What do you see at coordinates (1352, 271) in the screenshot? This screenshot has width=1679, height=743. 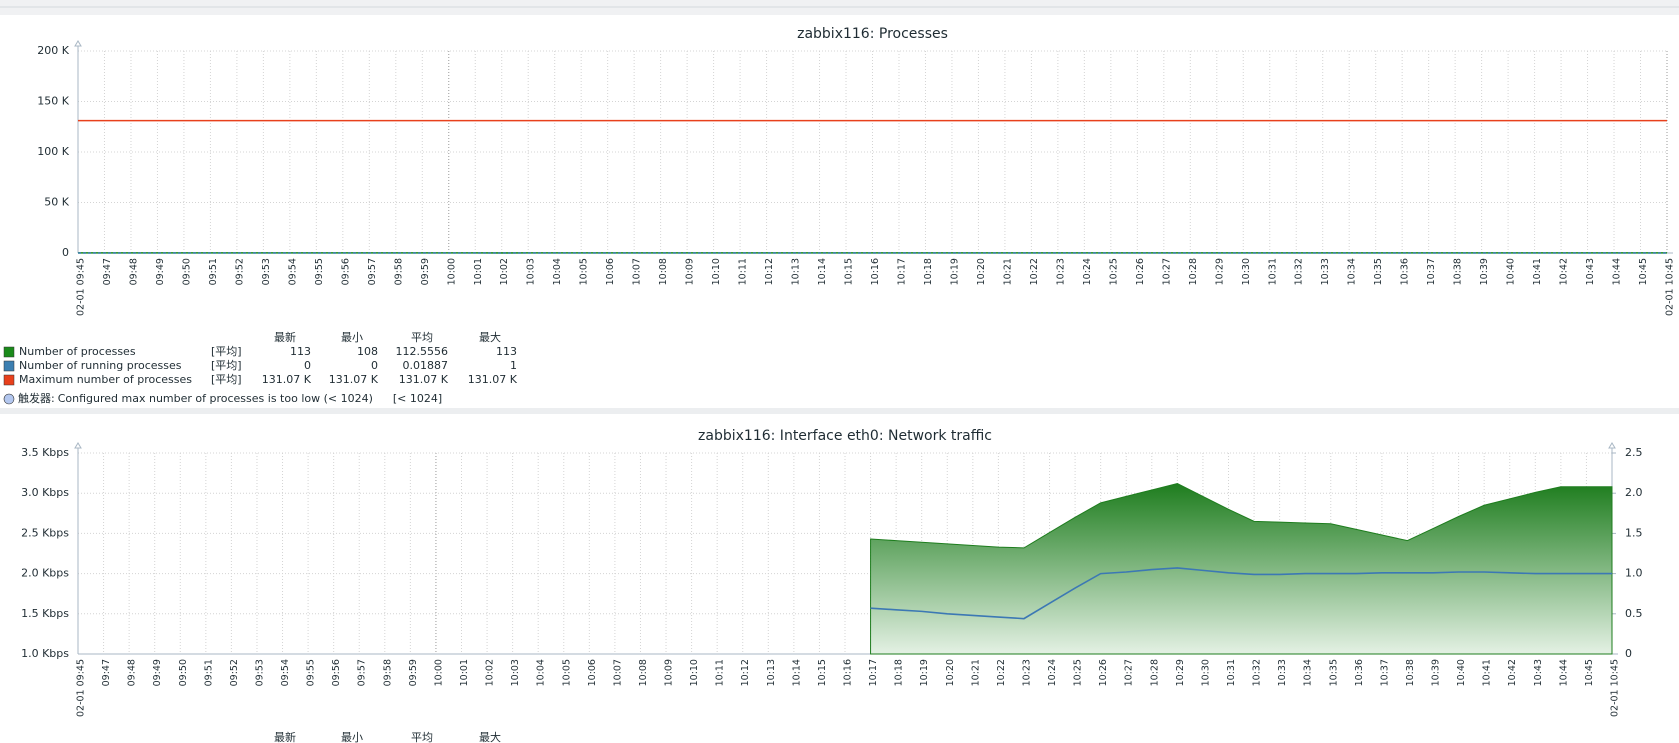 I see `x-tick-label: 10:34` at bounding box center [1352, 271].